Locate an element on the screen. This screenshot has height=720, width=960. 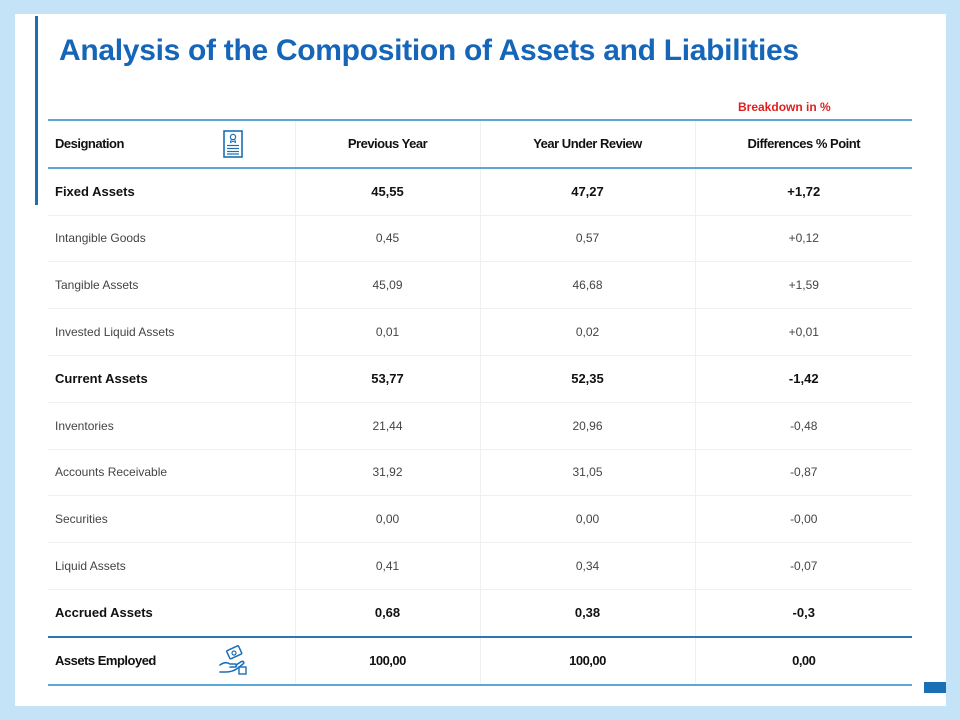
total-row: Assets Employed 100,00 100,00 0,00 is located at coordinates (480, 660).